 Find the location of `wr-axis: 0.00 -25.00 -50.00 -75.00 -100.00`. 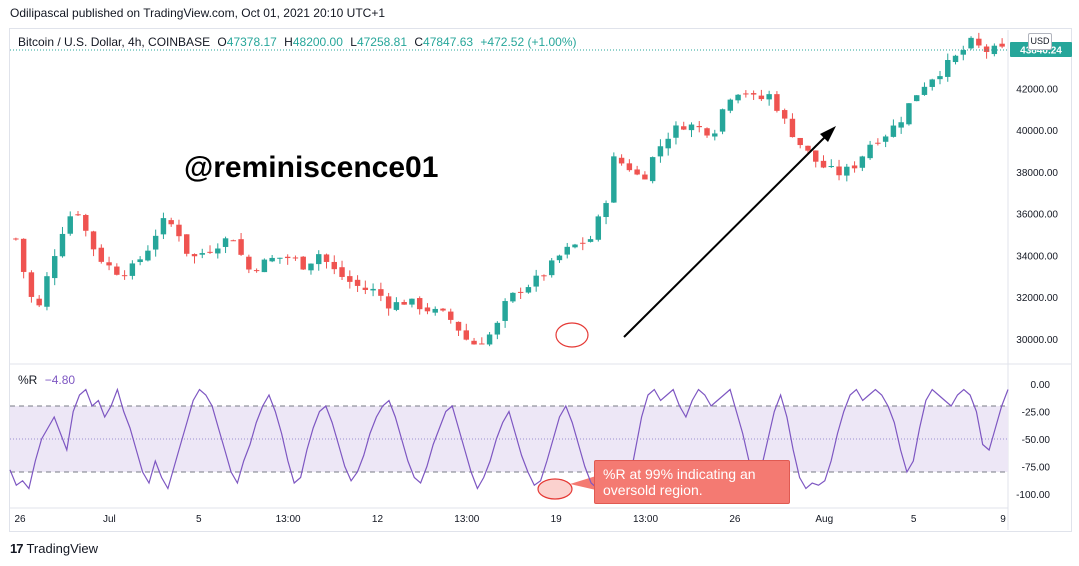

wr-axis: 0.00 -25.00 -50.00 -75.00 -100.00 is located at coordinates (1033, 440).